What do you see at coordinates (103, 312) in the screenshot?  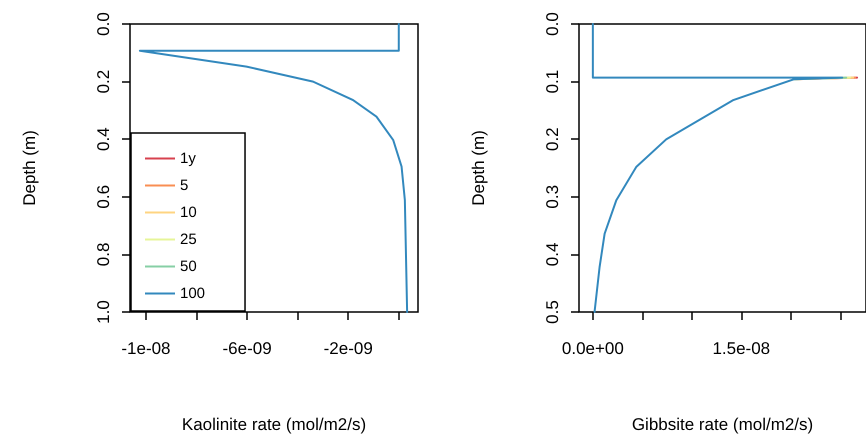 I see `y-tick-label: 1.0` at bounding box center [103, 312].